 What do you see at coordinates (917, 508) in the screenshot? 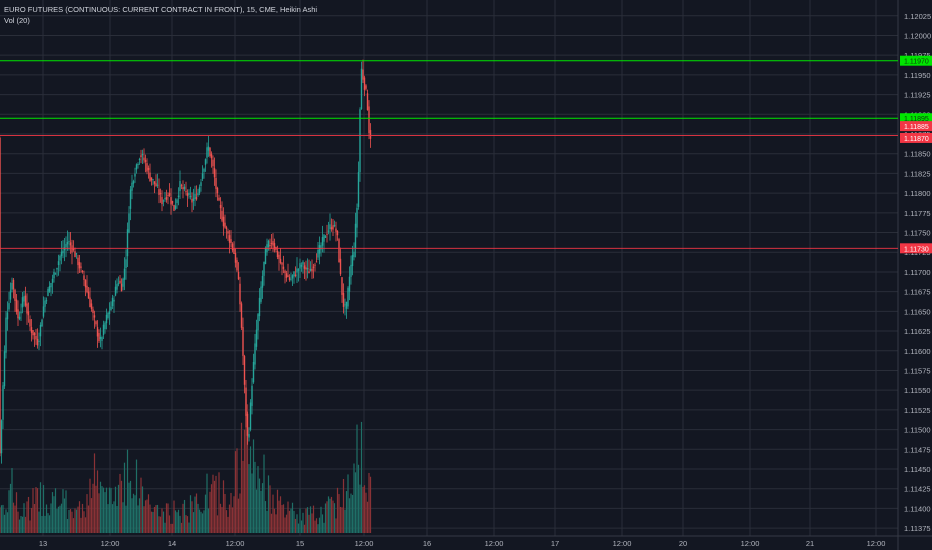
I see `y-tick-label: 1.11400` at bounding box center [917, 508].